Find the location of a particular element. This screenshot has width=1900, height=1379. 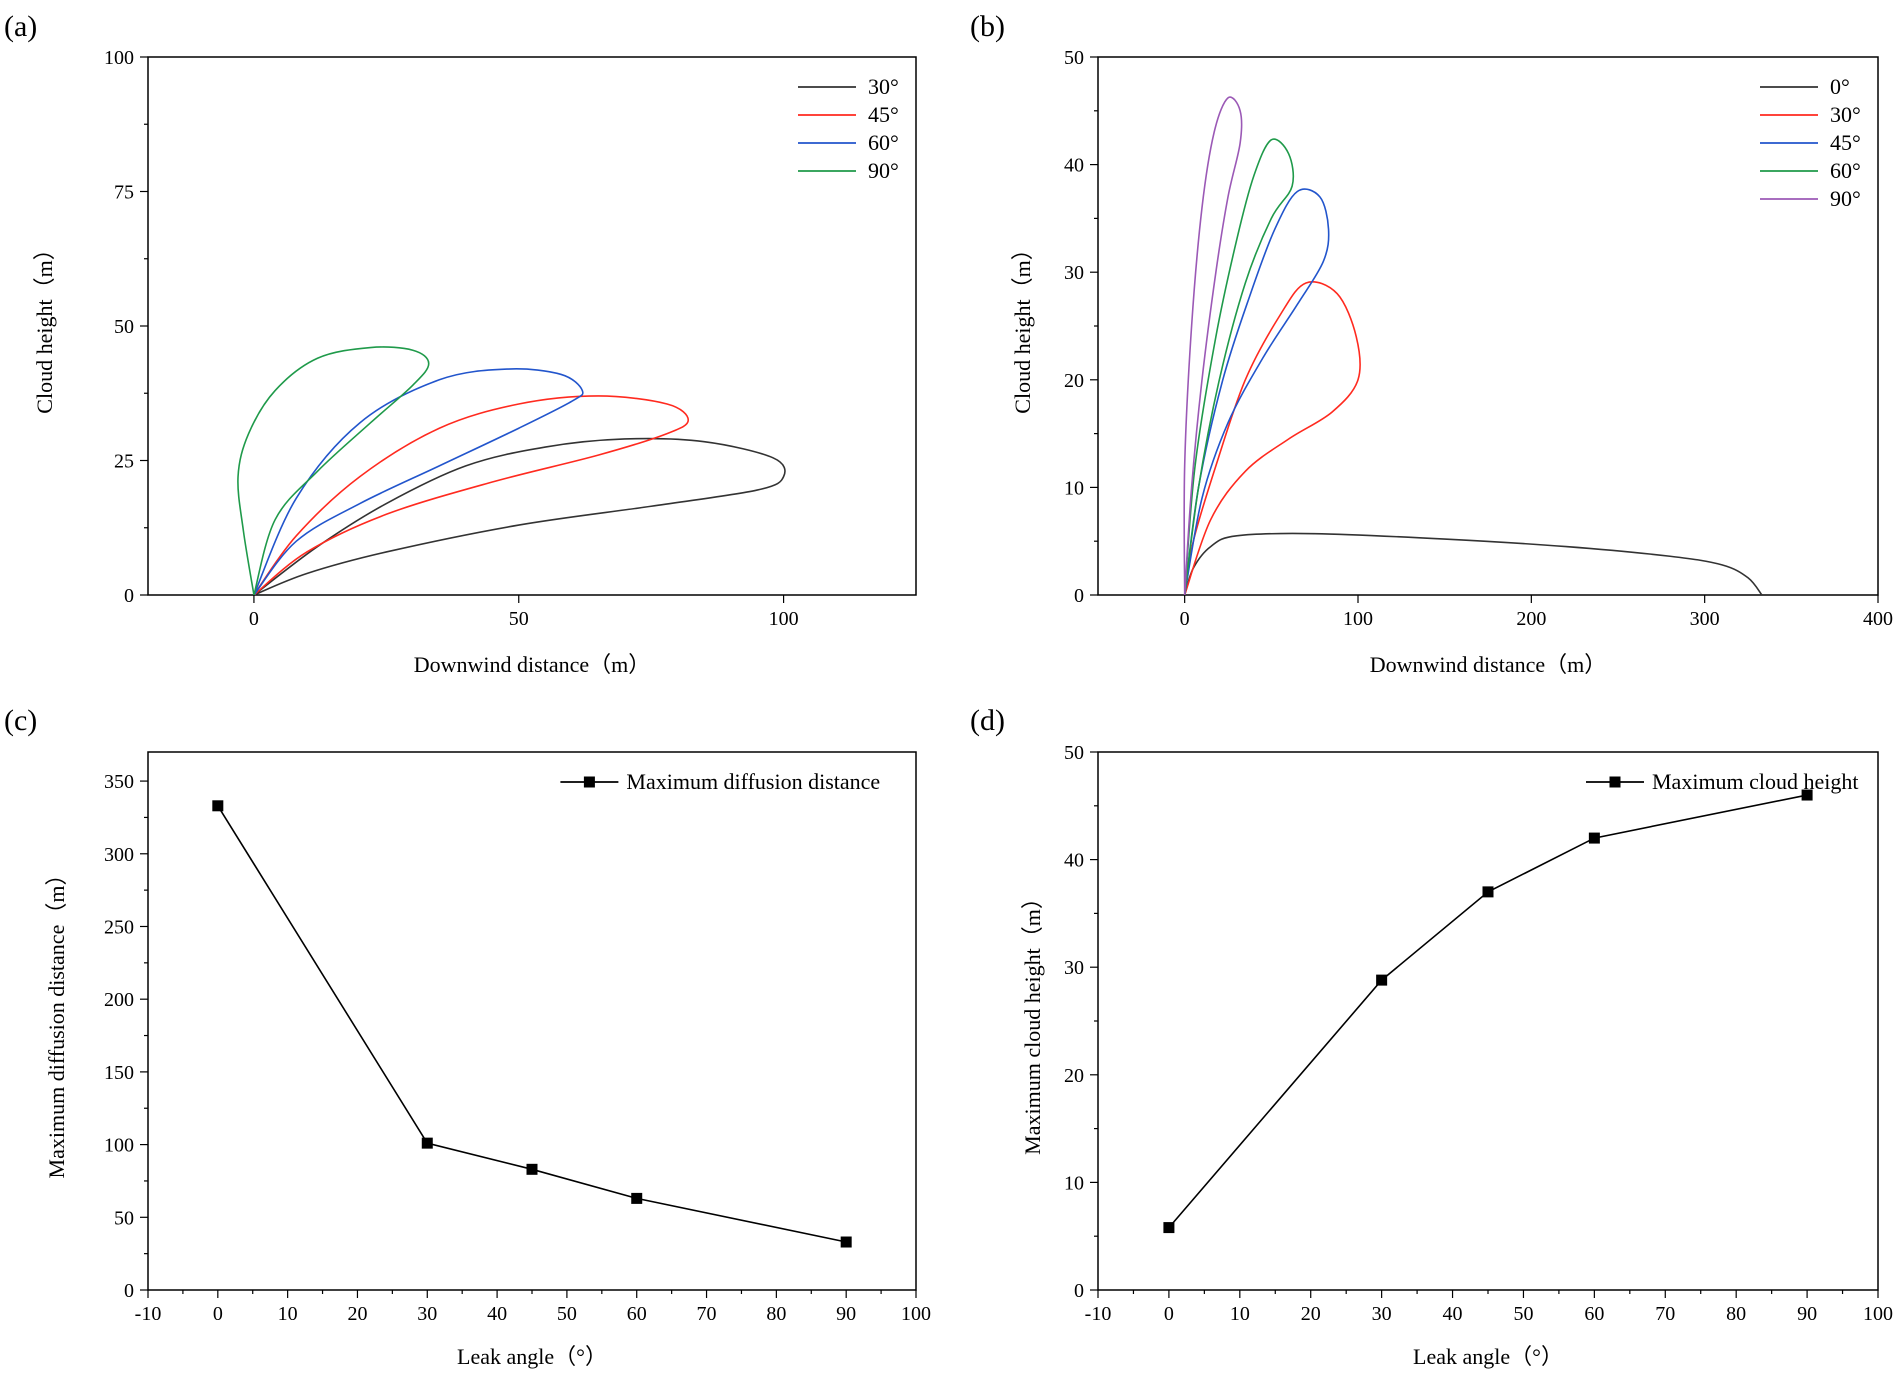

y-tick-label: 10 is located at coordinates (1074, 1183).